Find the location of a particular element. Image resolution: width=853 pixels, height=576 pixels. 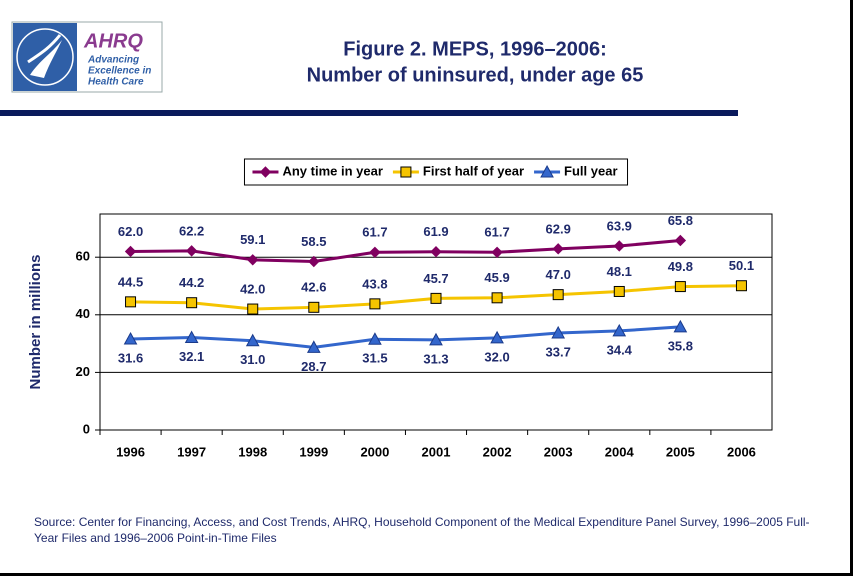

y-tick-label: 40 is located at coordinates (83, 313).